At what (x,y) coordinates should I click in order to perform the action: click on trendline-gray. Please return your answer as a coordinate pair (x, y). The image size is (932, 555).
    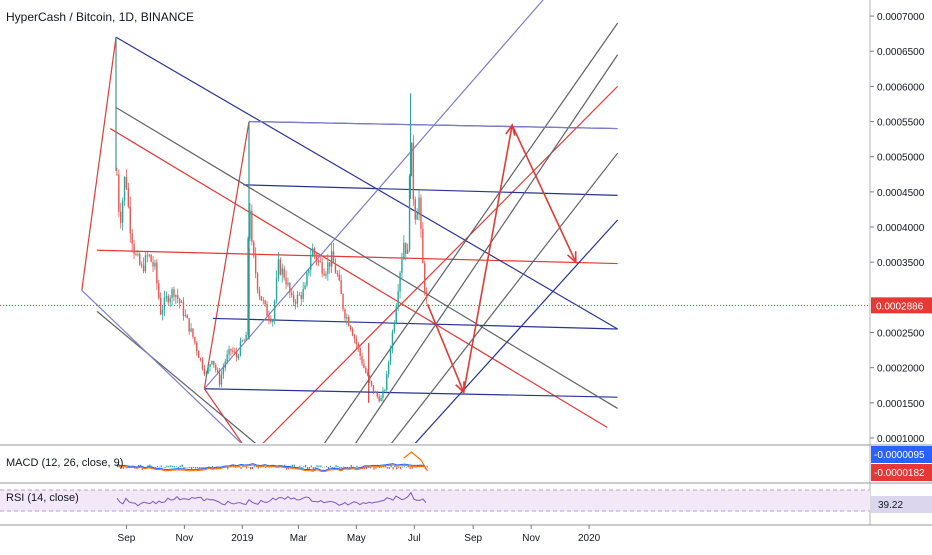
    Looking at the image, I should click on (180, 380).